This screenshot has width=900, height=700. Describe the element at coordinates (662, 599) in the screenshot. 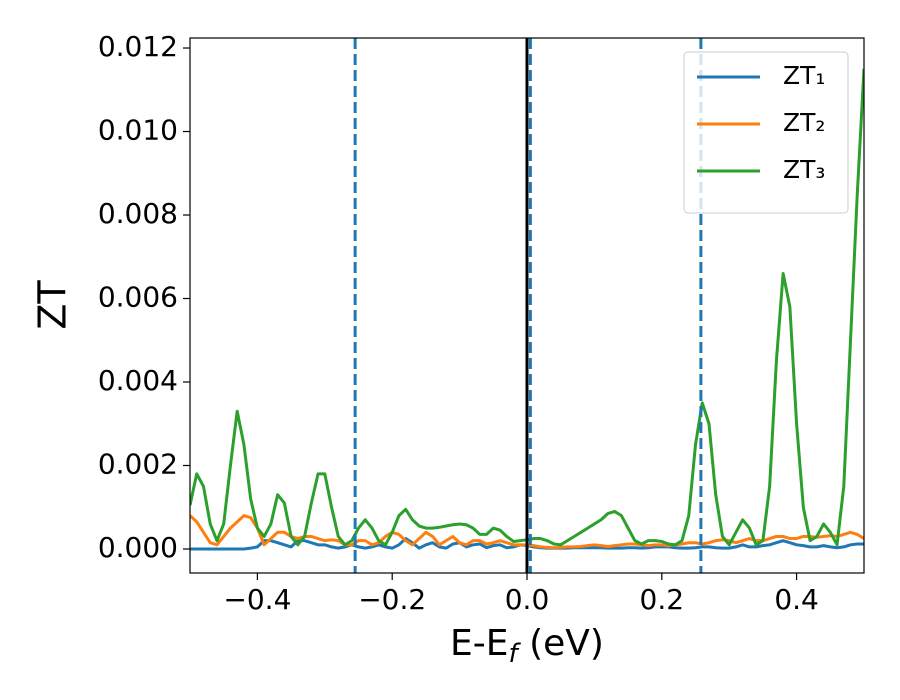

I see `x-tick-label: 0.2` at that location.